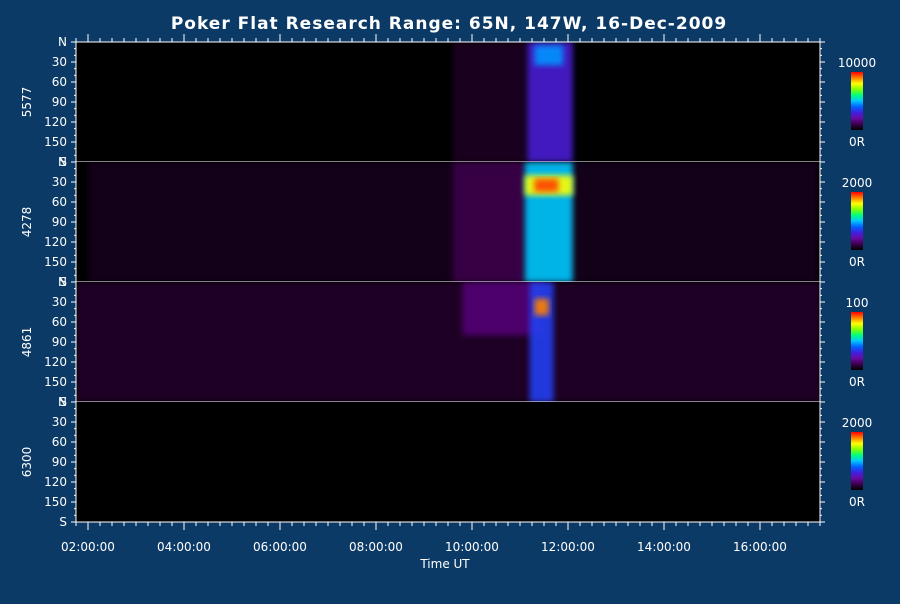  What do you see at coordinates (184, 547) in the screenshot?
I see `x-tick-label: 04:00:00` at bounding box center [184, 547].